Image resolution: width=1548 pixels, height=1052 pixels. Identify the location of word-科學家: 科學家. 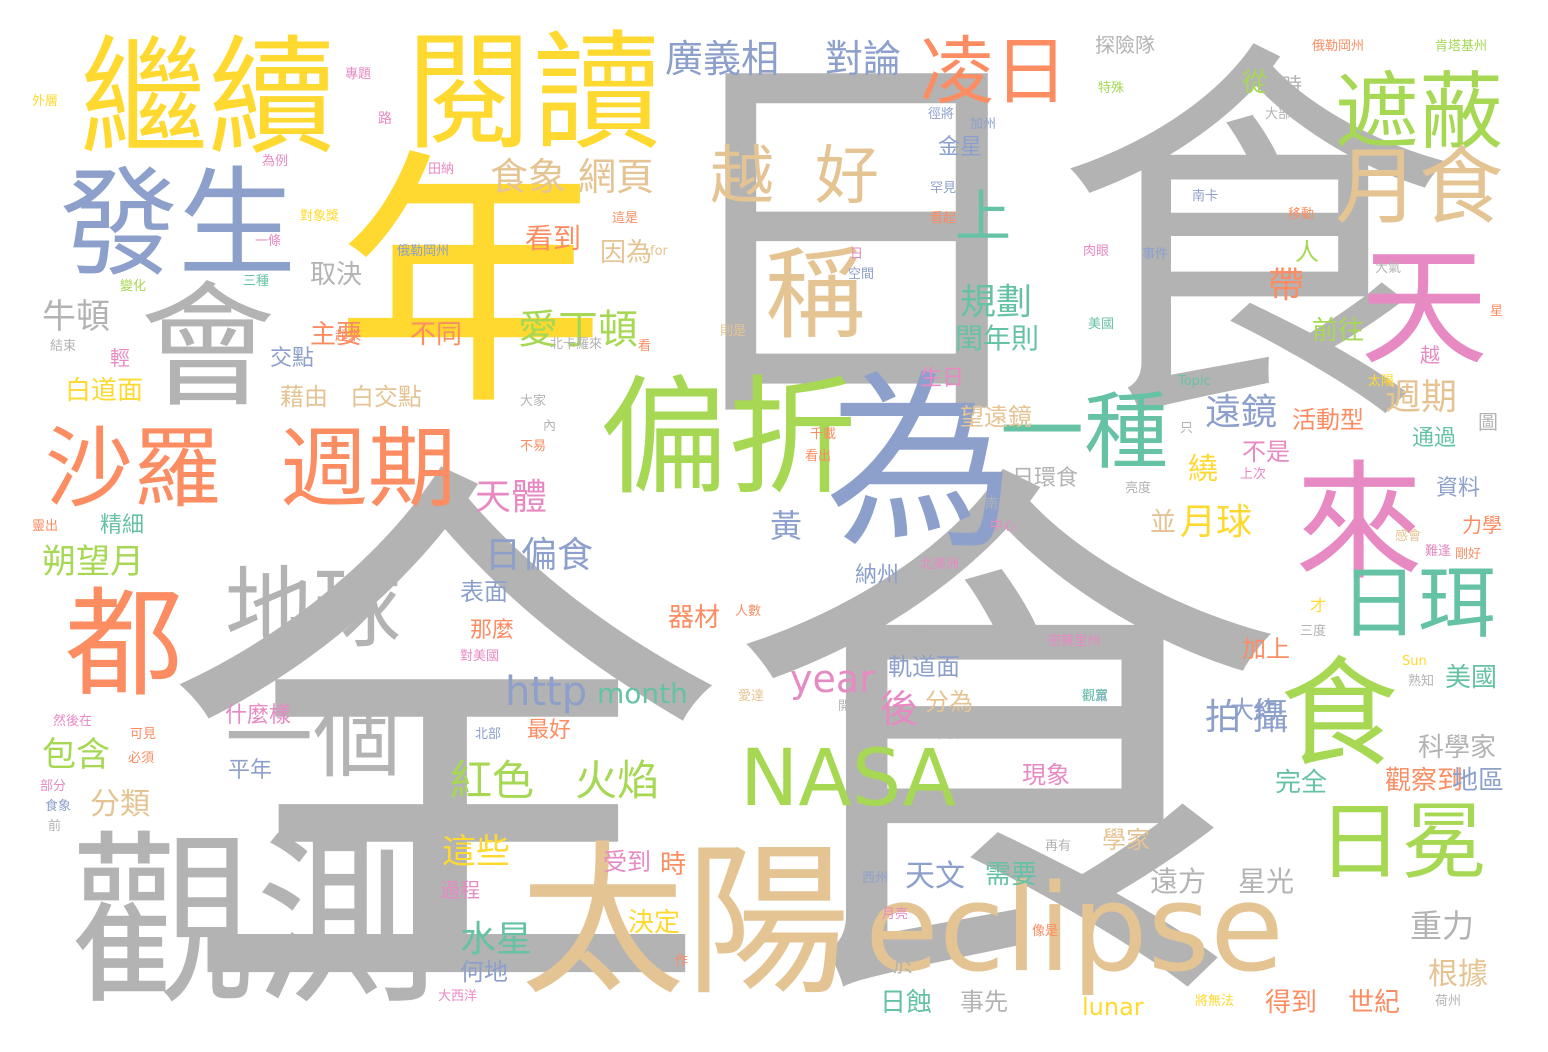
(1457, 748).